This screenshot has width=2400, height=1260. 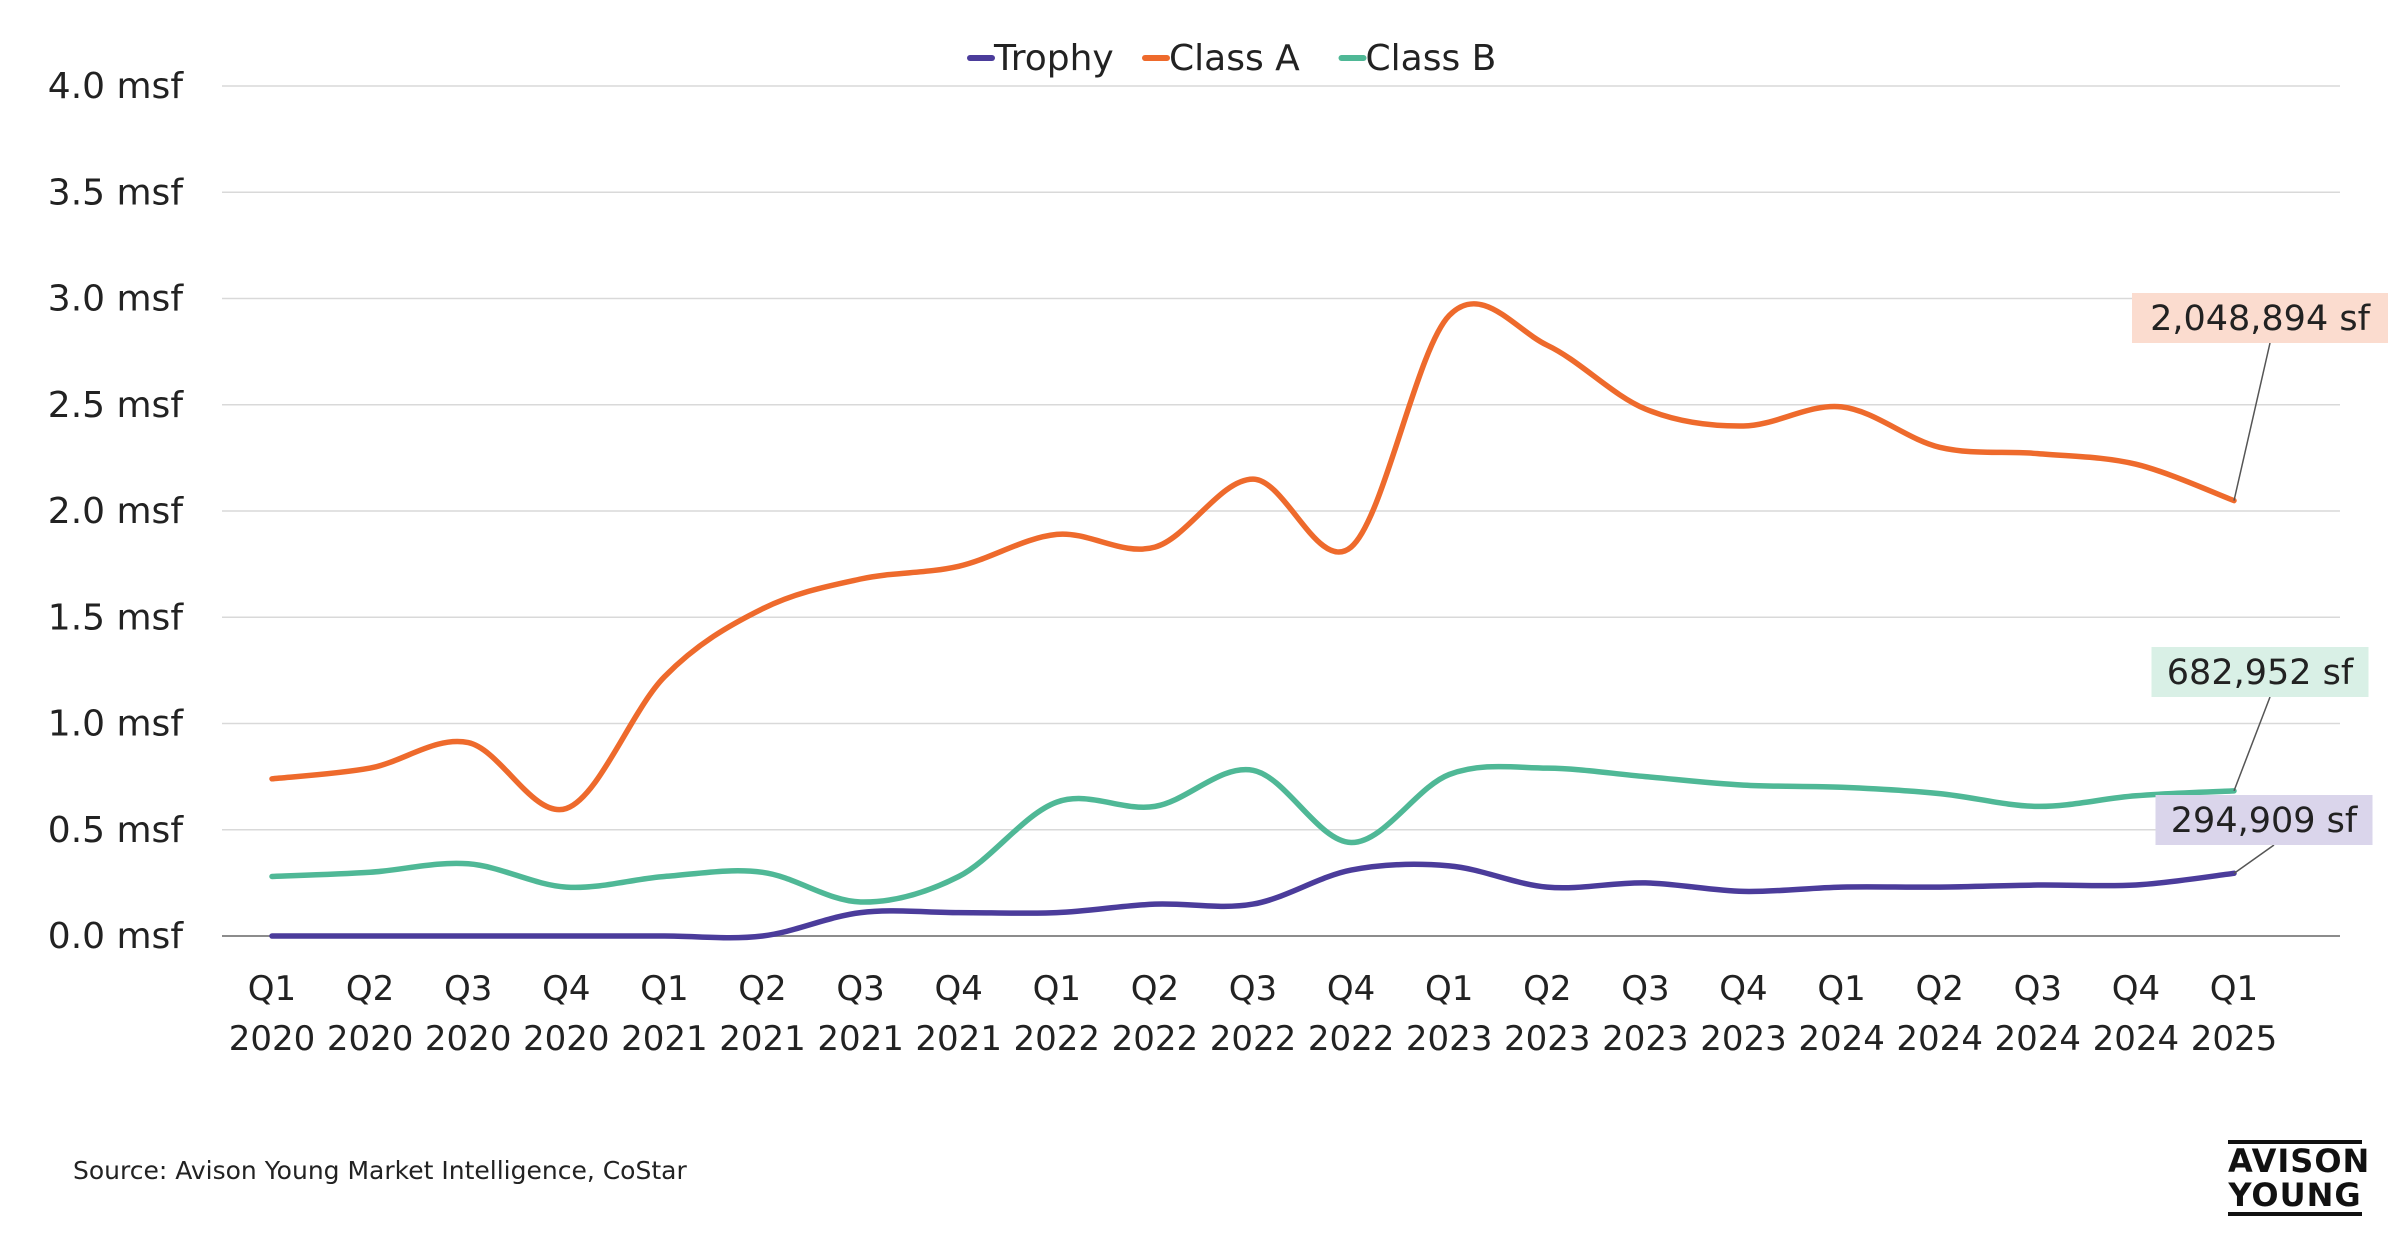 What do you see at coordinates (2295, 1142) in the screenshot?
I see `logo-top-bar` at bounding box center [2295, 1142].